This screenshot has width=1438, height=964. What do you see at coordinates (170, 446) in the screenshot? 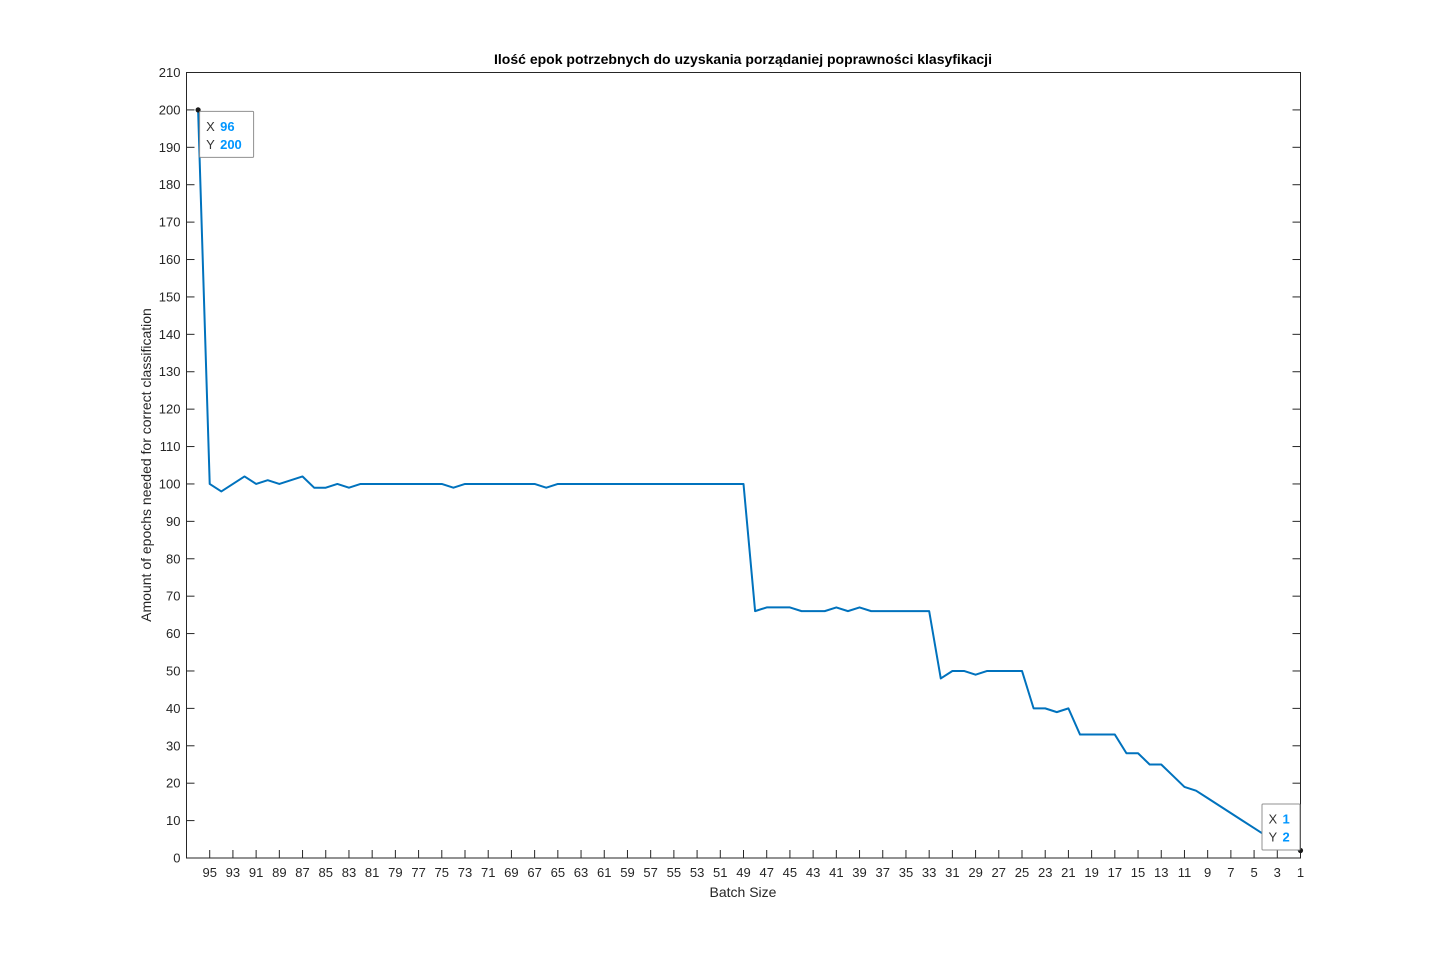
I see `y-tick-label: 110` at bounding box center [170, 446].